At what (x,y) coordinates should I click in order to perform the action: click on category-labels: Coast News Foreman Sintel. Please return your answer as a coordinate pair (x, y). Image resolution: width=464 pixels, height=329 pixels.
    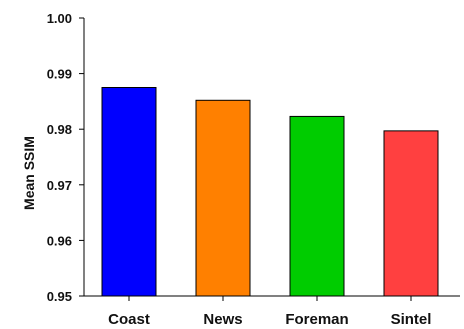
    Looking at the image, I should click on (269, 319).